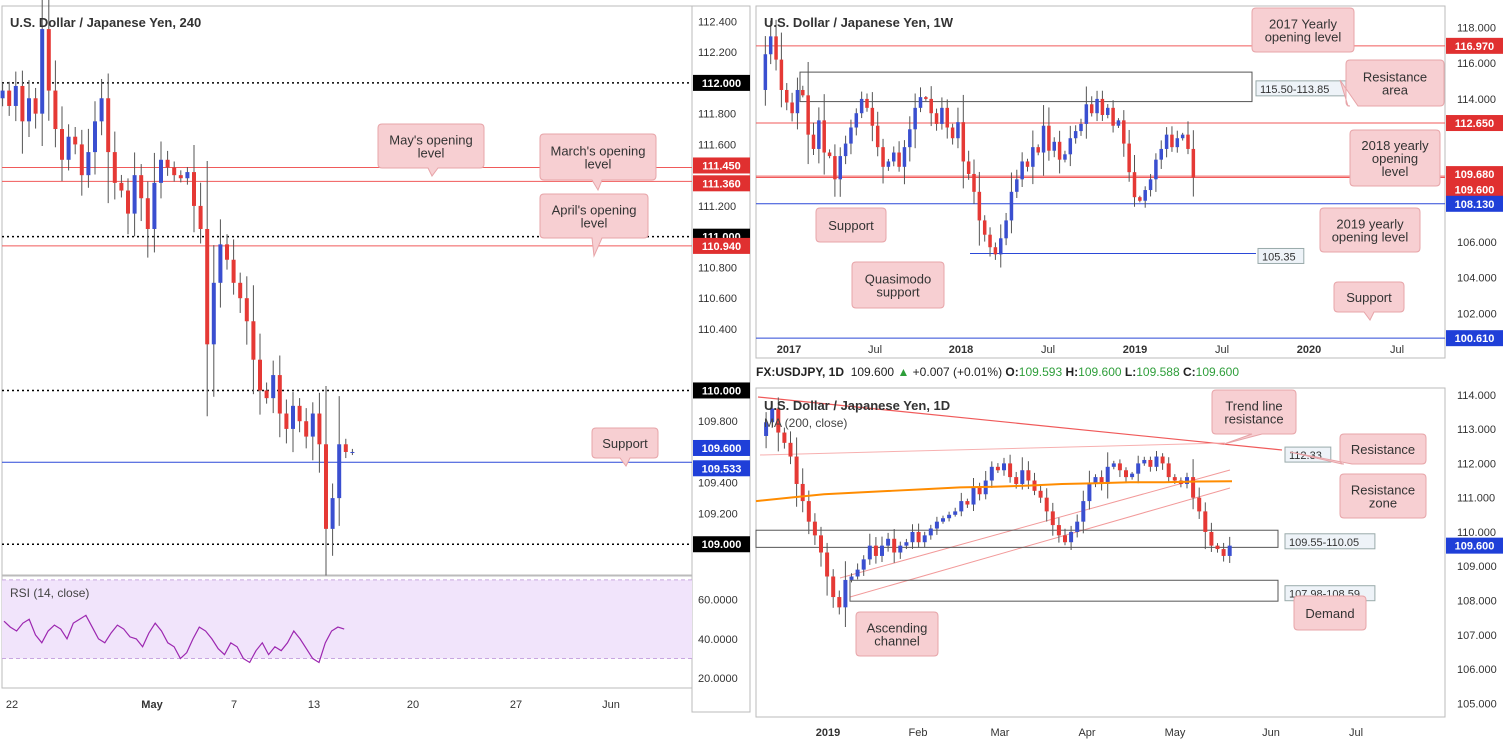 The width and height of the screenshot is (1504, 753). I want to click on callout-trendline-text: resistance, so click(1253, 419).